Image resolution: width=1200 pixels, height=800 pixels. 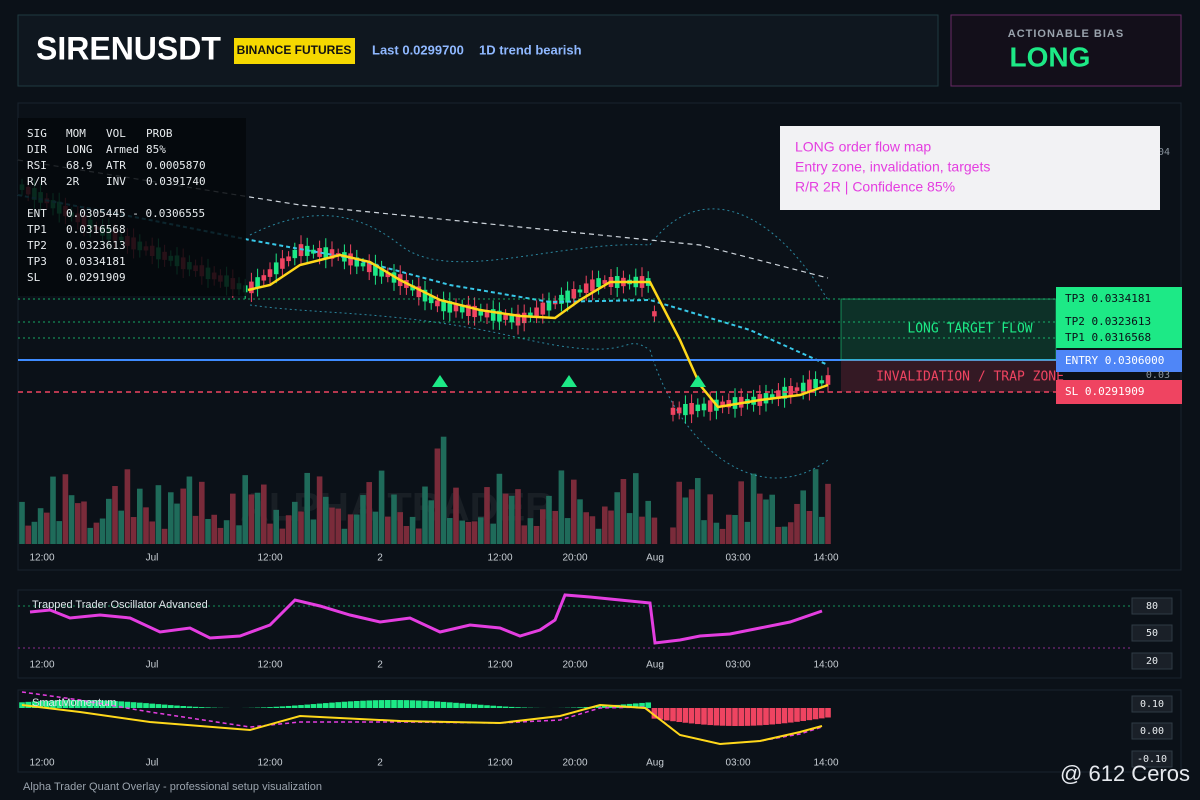 I want to click on bias-value: LONG, so click(x=1050, y=56).